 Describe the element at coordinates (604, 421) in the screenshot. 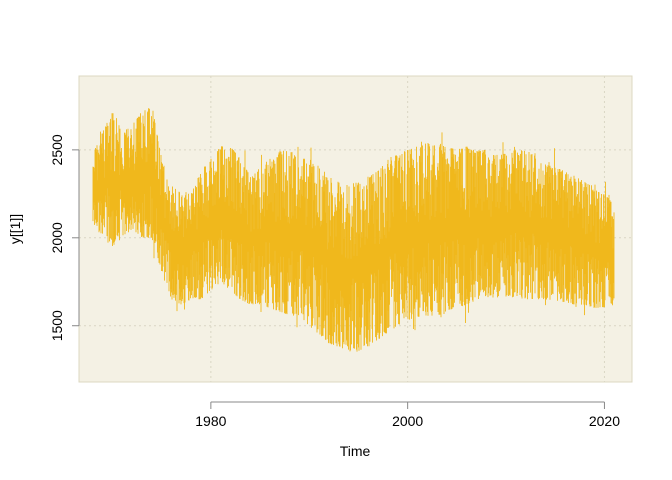

I see `x-tick-label: 2020` at that location.